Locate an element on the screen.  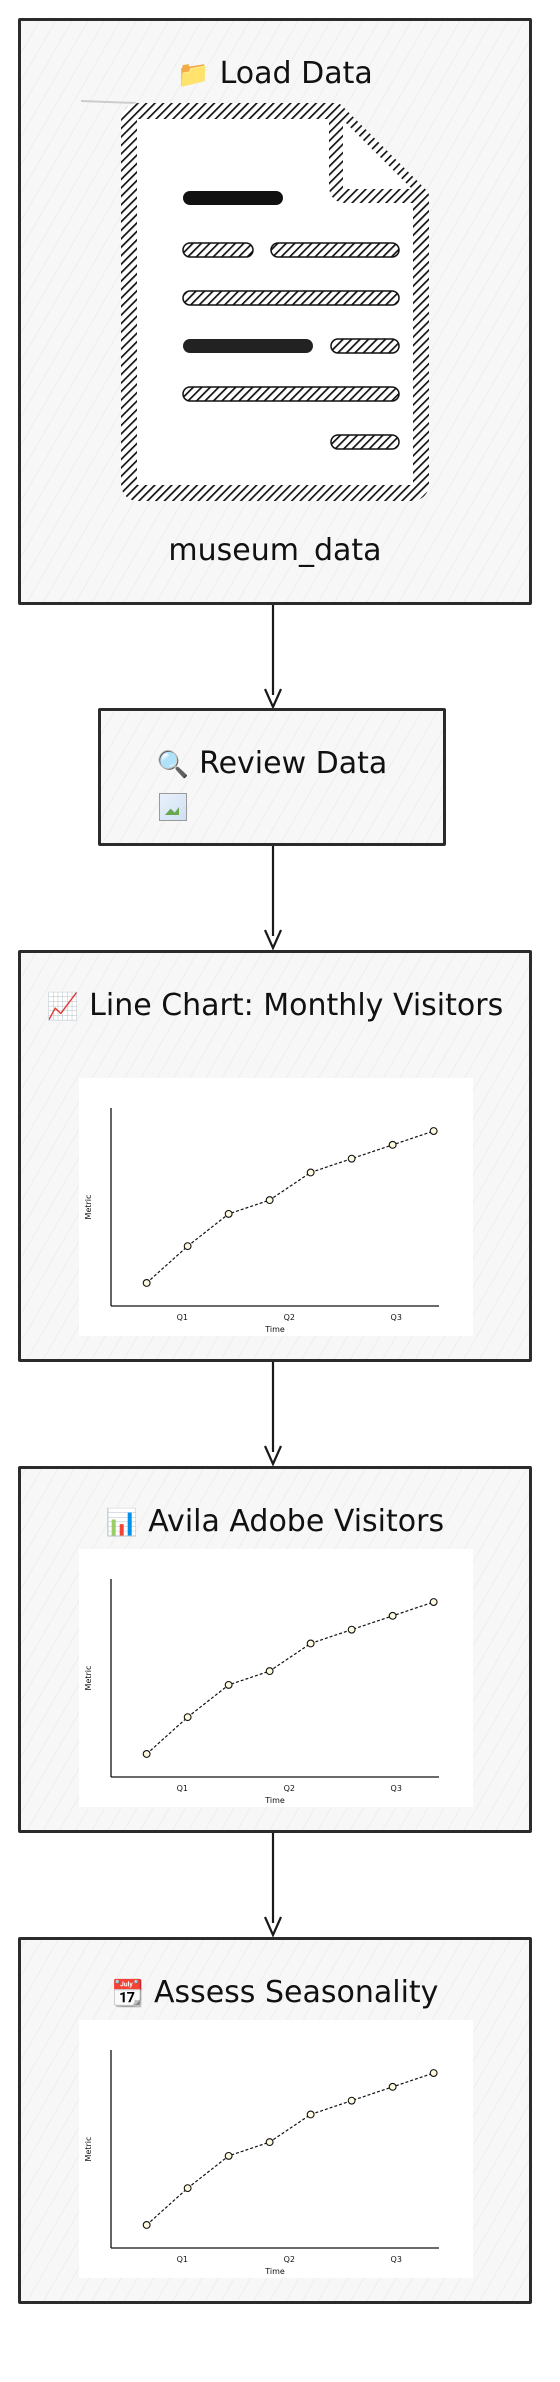
line-chart-plot: Q1 Q2 Q3 Time Metric is located at coordinates (261, 1221).